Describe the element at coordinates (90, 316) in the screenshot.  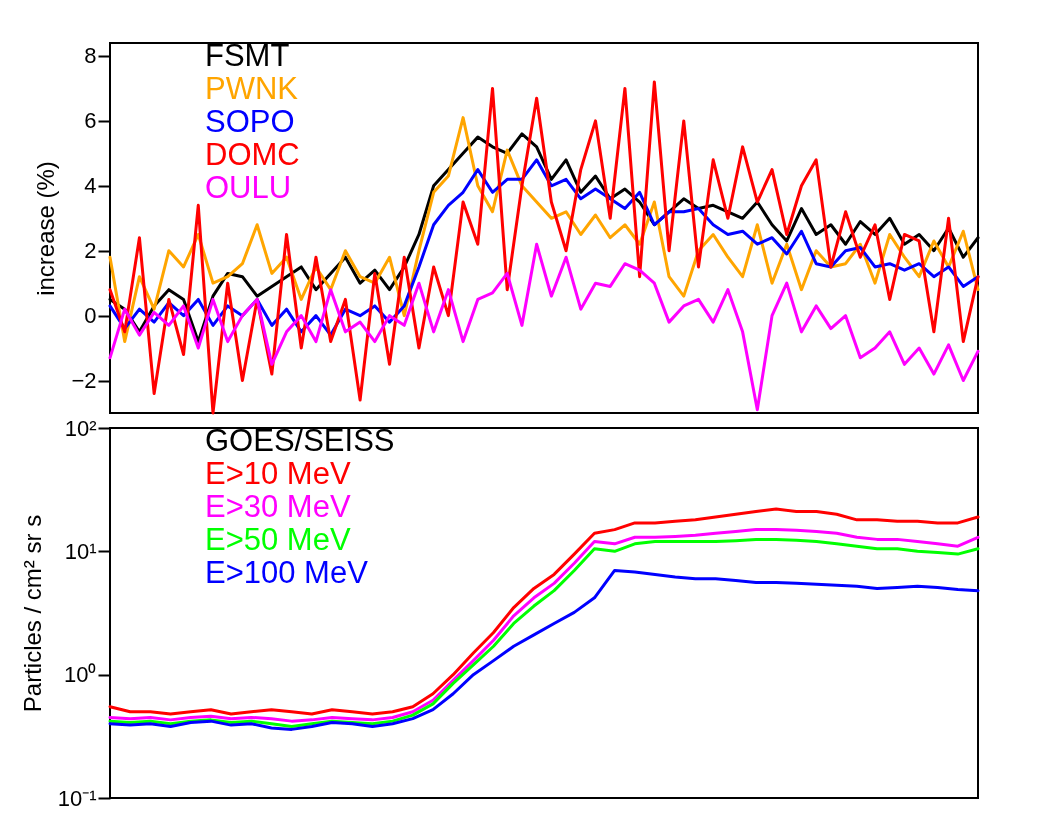
I see `y-tick-label: 0` at that location.